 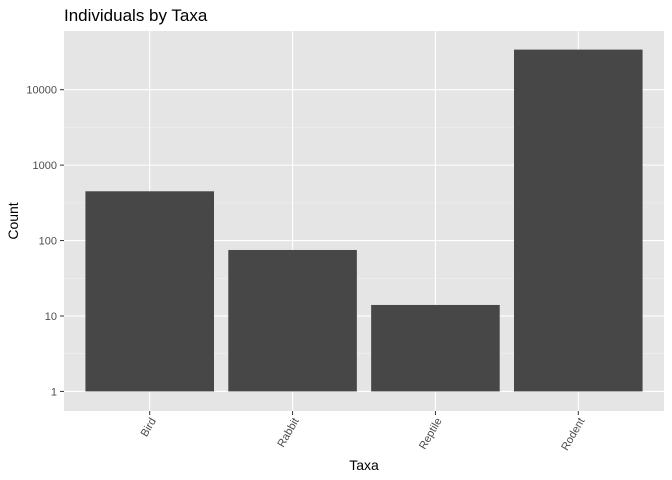 What do you see at coordinates (435, 348) in the screenshot?
I see `bar-reptile` at bounding box center [435, 348].